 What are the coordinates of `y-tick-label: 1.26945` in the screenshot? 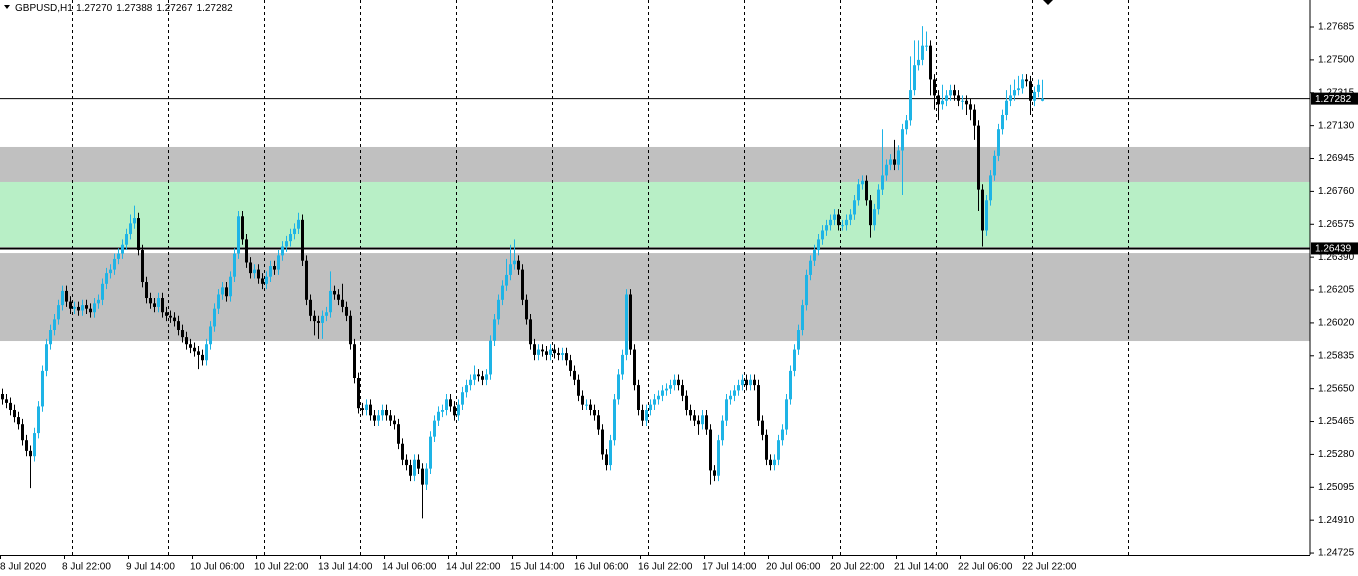 It's located at (1336, 158).